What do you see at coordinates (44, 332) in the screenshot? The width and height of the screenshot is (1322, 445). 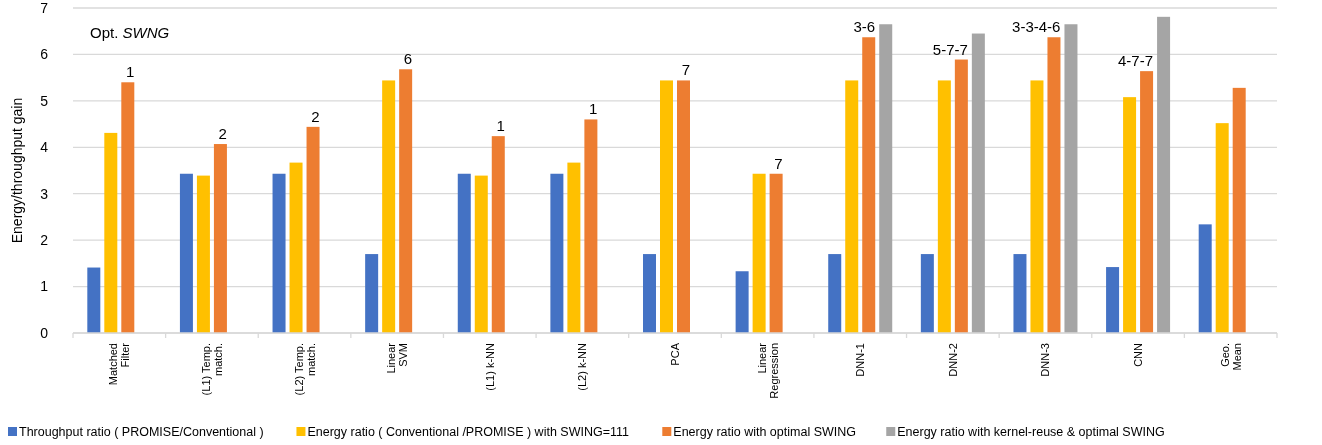 I see `y-tick-label: 0` at bounding box center [44, 332].